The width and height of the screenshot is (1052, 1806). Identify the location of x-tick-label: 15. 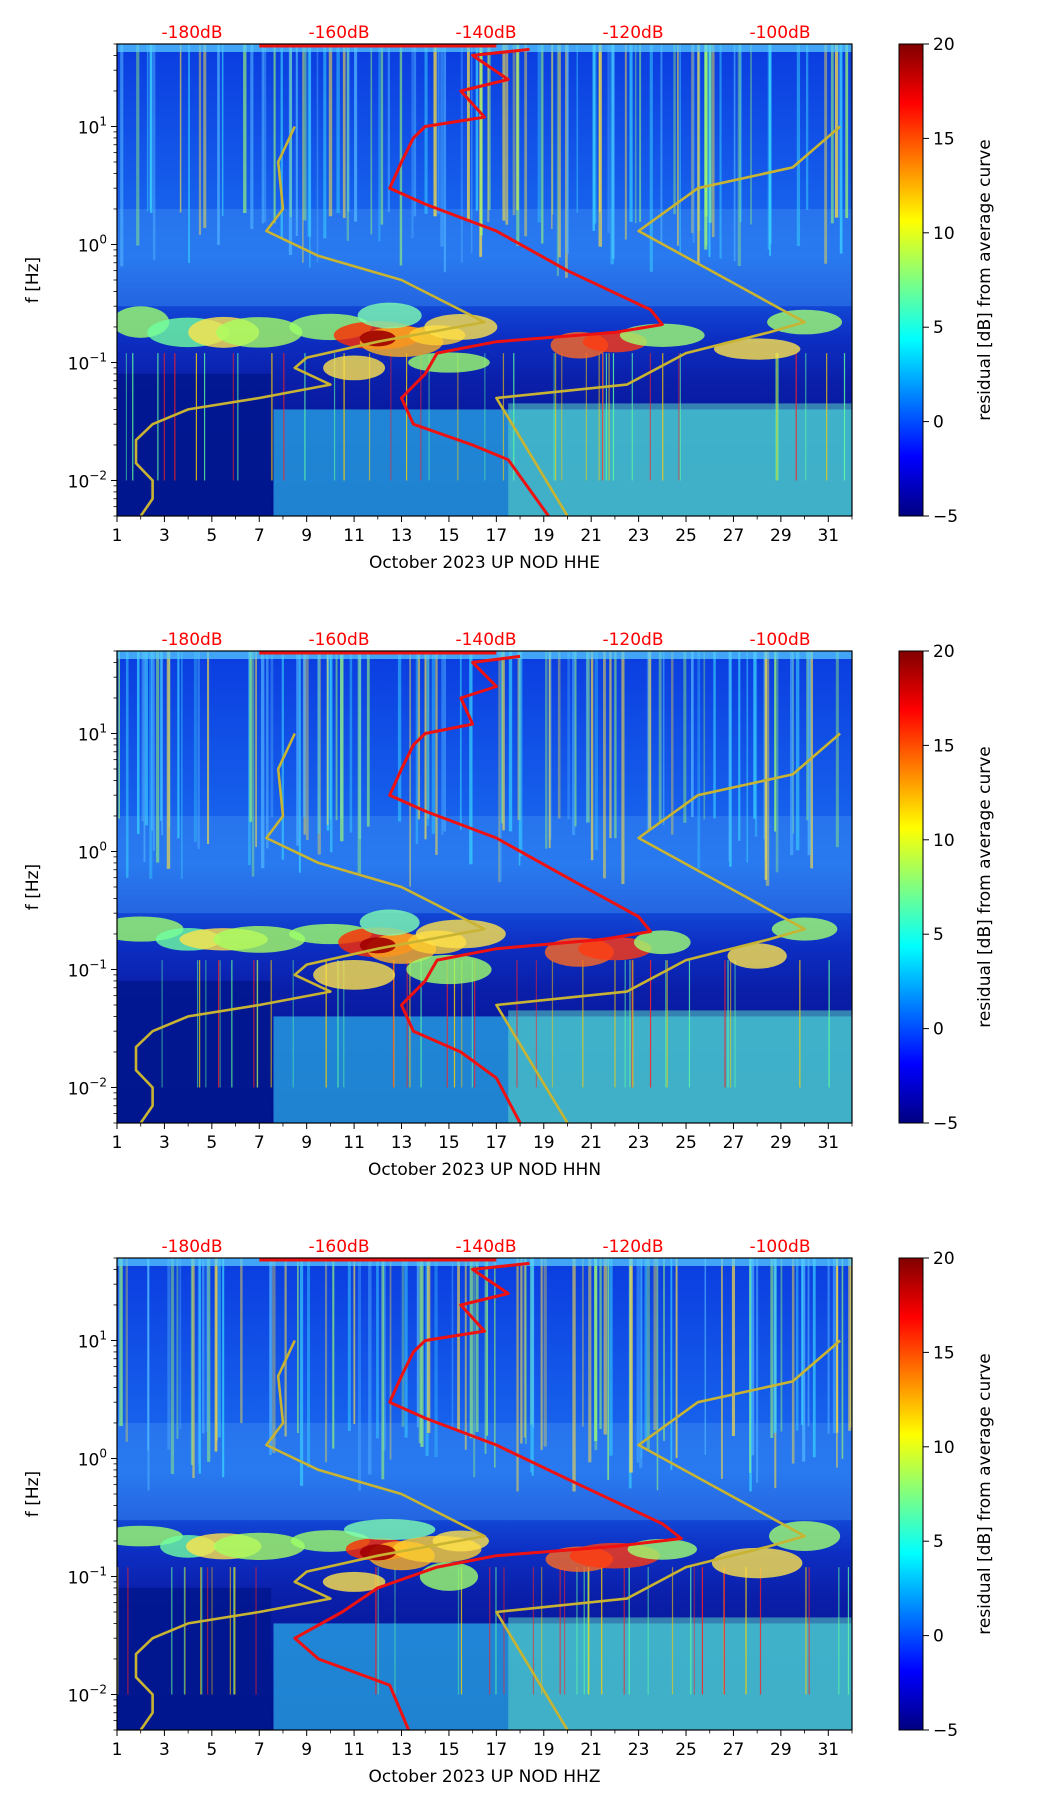
(449, 1750).